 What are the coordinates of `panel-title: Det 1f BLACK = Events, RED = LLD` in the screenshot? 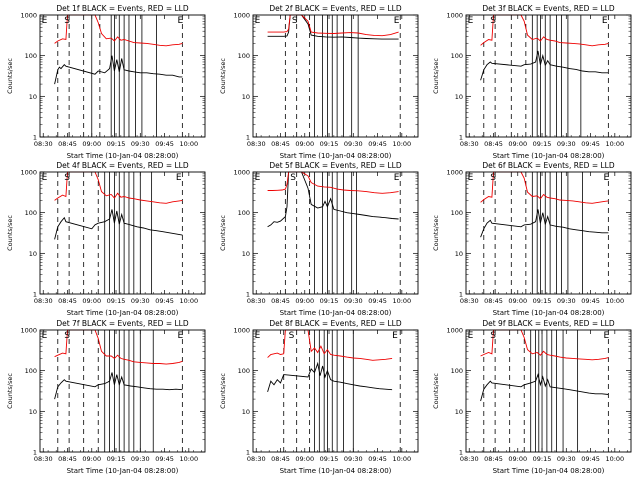 It's located at (122, 8).